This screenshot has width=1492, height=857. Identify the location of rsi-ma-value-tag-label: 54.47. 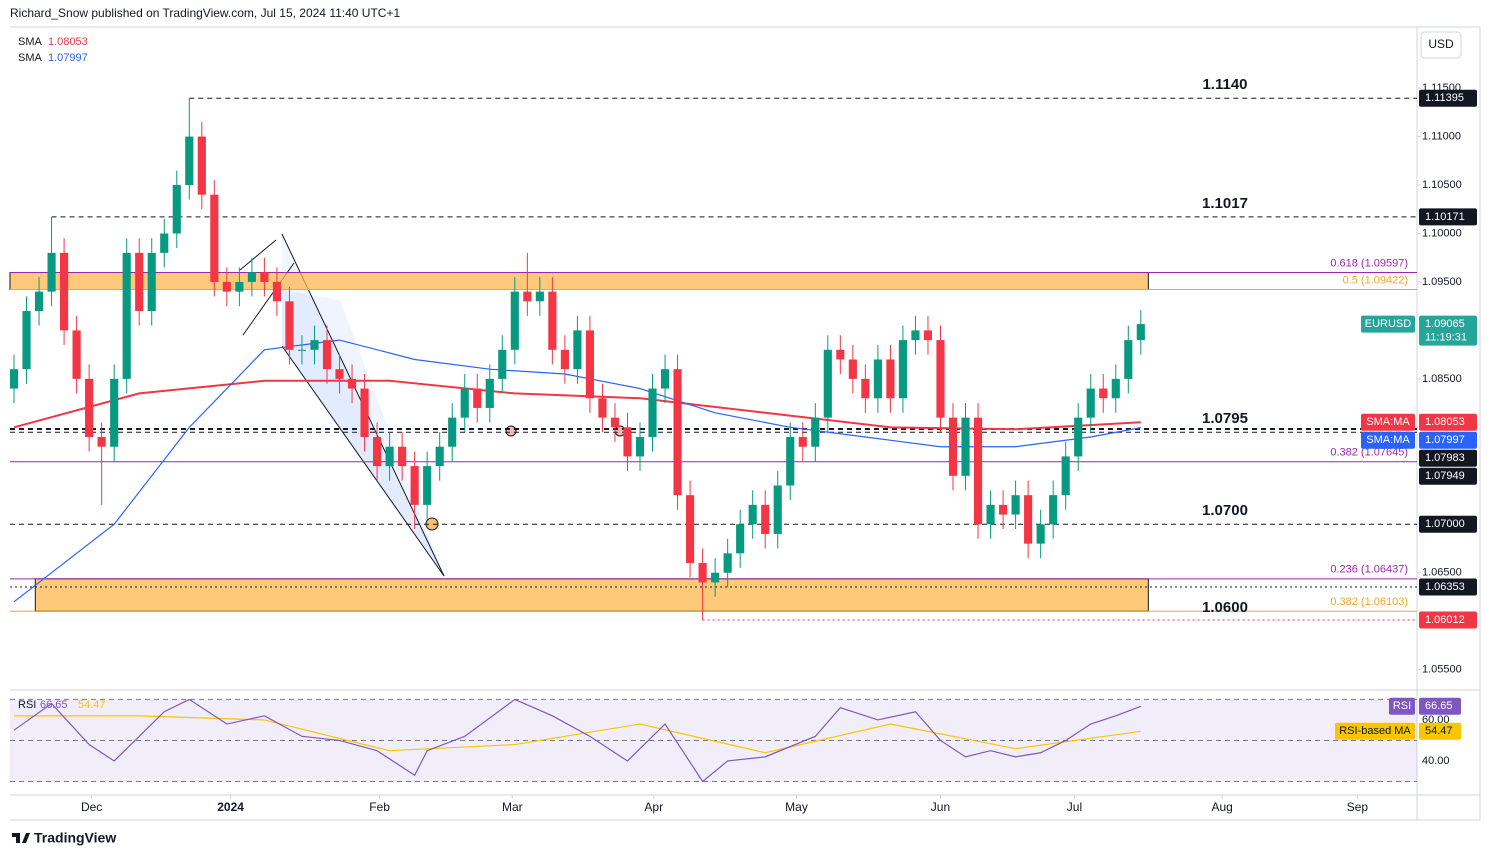
(1439, 731).